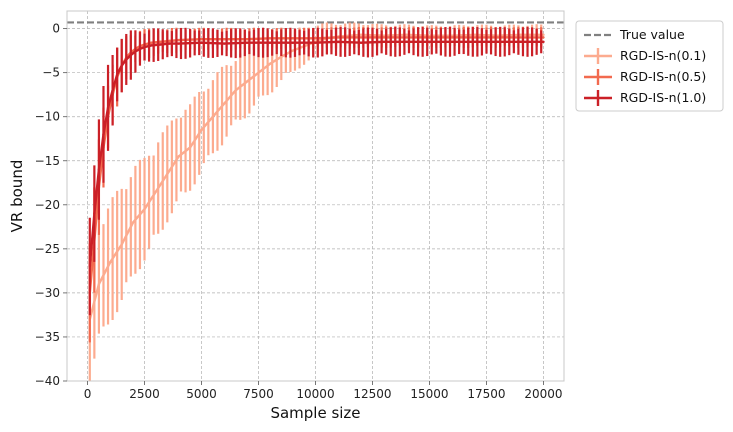  What do you see at coordinates (429, 394) in the screenshot?
I see `x-tick-label-6: 15000` at bounding box center [429, 394].